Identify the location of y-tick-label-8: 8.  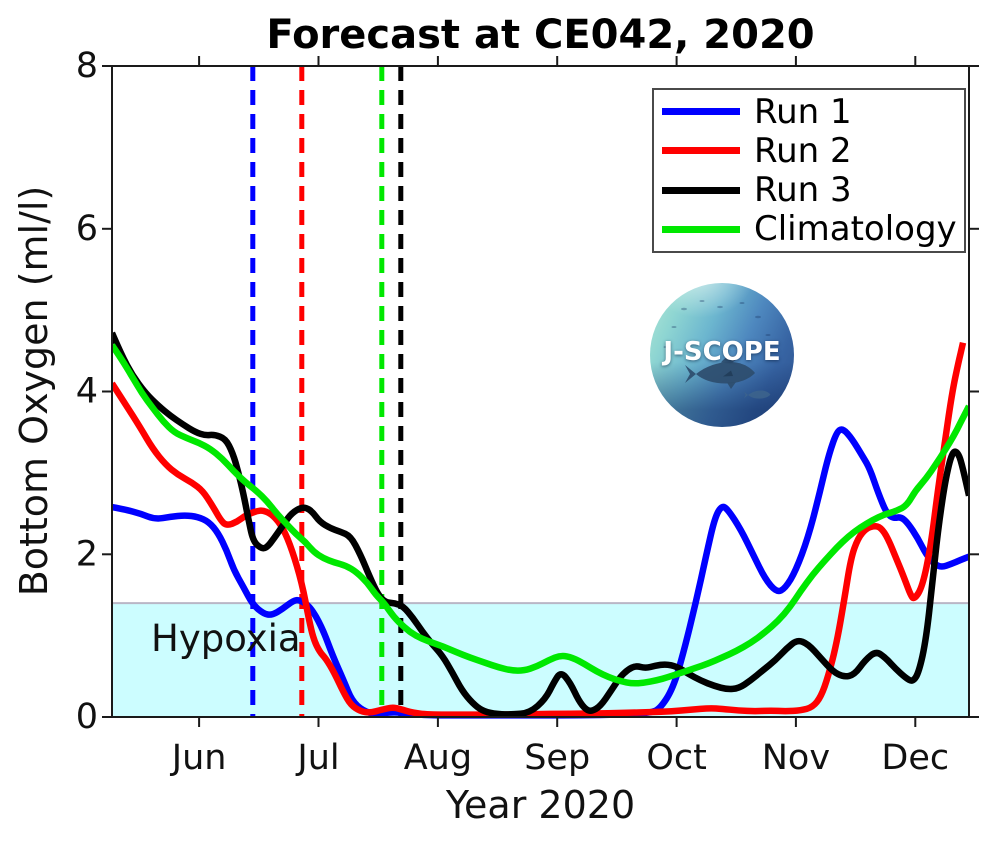
(87, 66).